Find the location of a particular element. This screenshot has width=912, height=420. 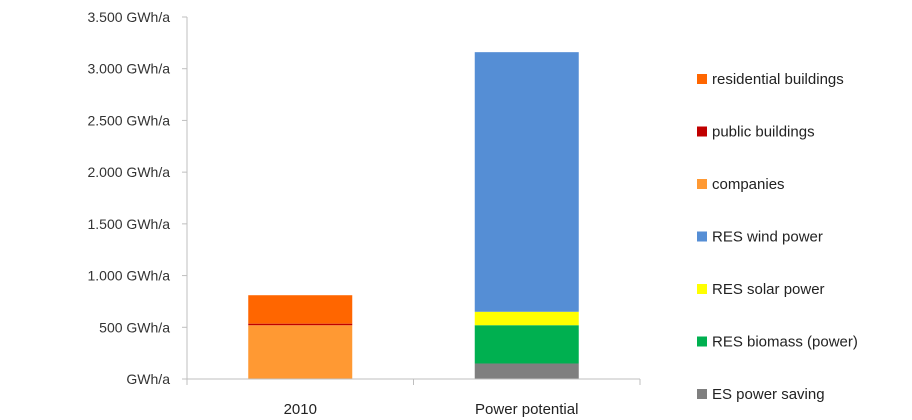

legend-label: RES solar power is located at coordinates (768, 289).